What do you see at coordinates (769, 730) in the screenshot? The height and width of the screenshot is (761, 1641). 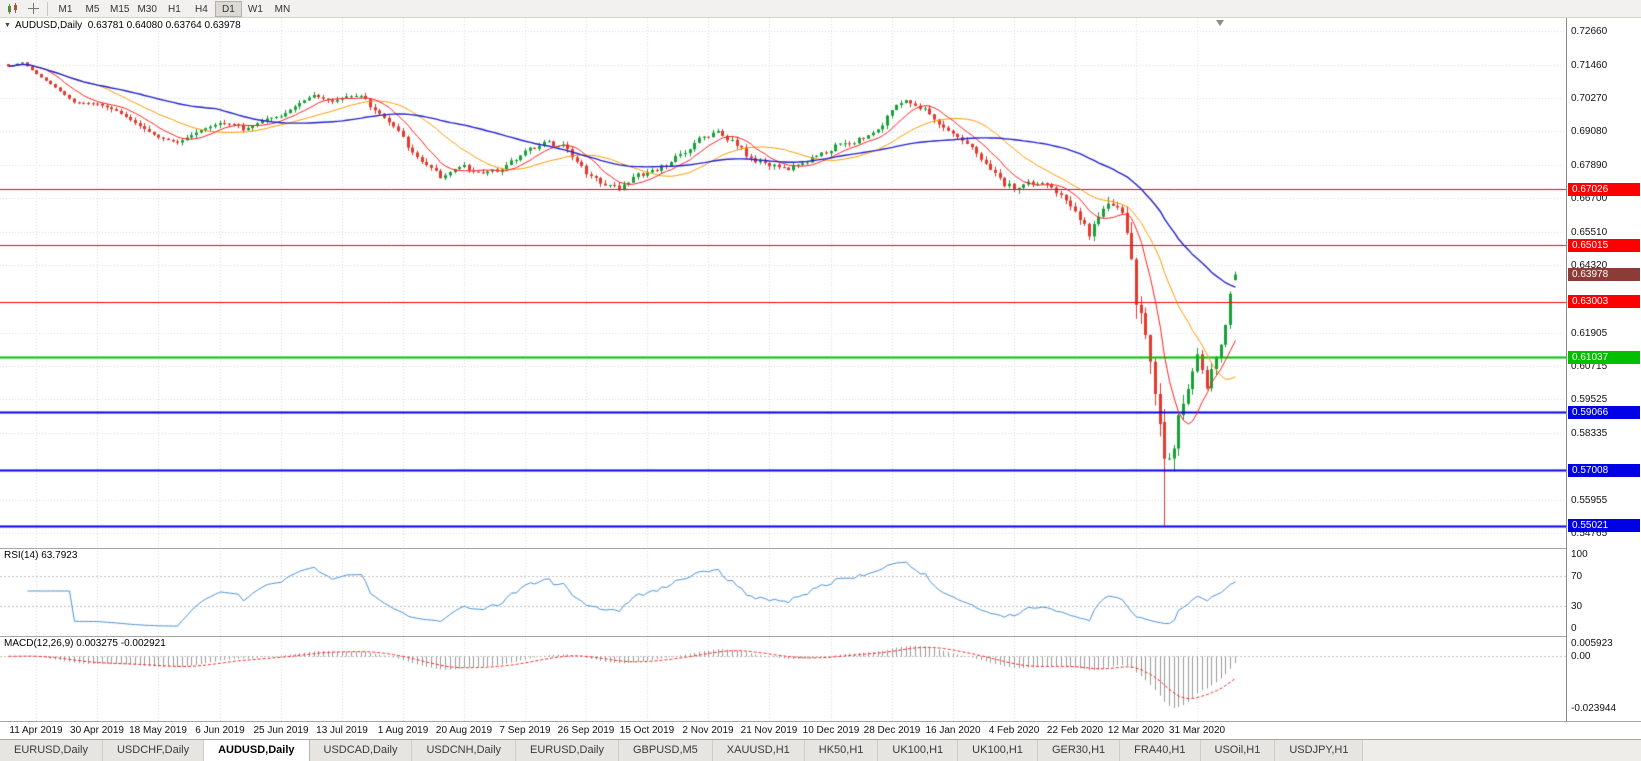 I see `date-tick-label: 21 Nov 2019` at bounding box center [769, 730].